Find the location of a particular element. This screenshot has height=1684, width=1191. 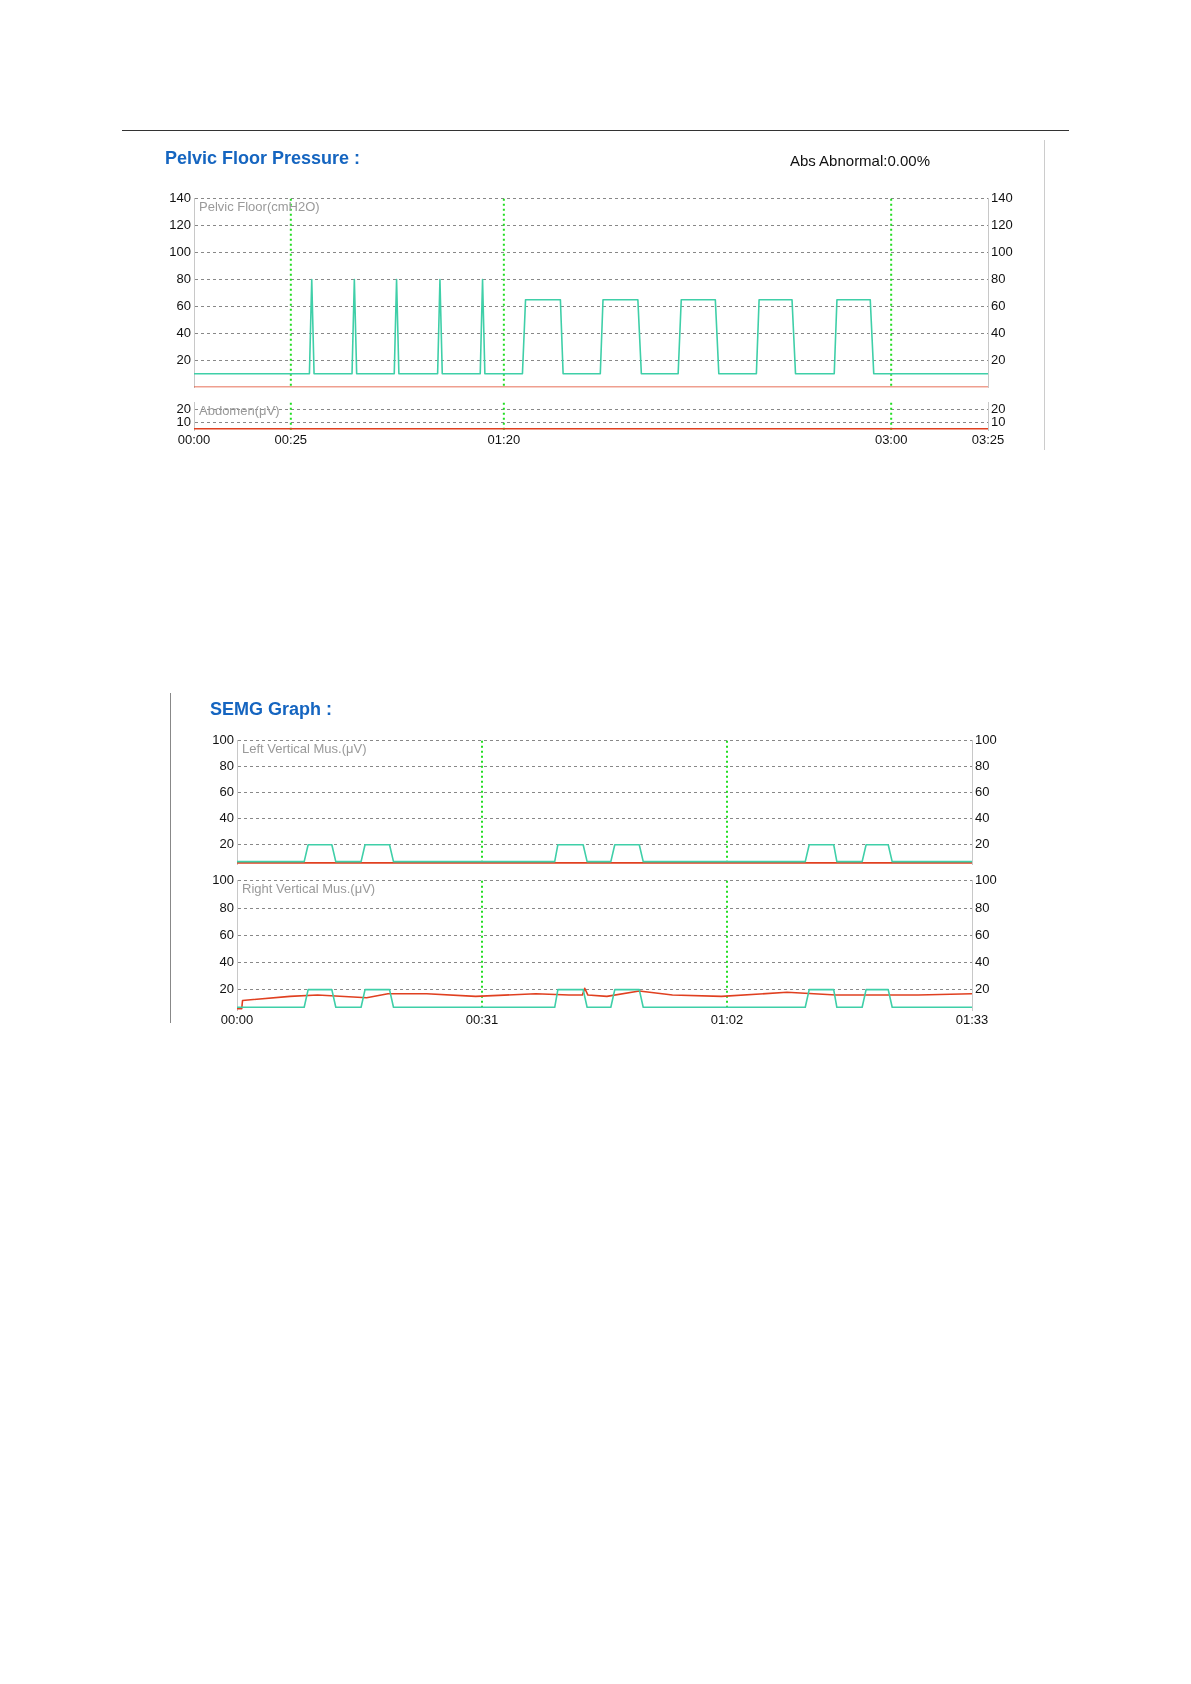

x-tick-label: 01:02 is located at coordinates (727, 1020).